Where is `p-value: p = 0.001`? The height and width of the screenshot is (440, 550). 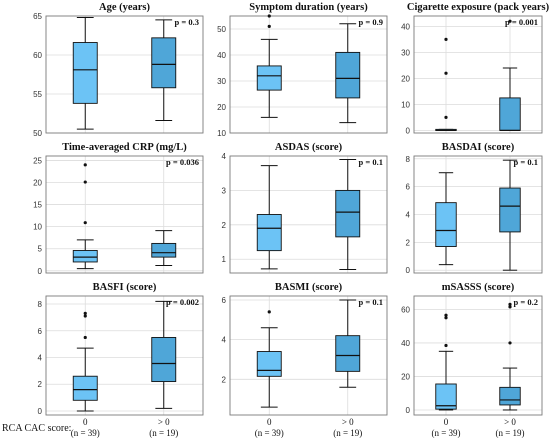
p-value: p = 0.001 is located at coordinates (521, 22).